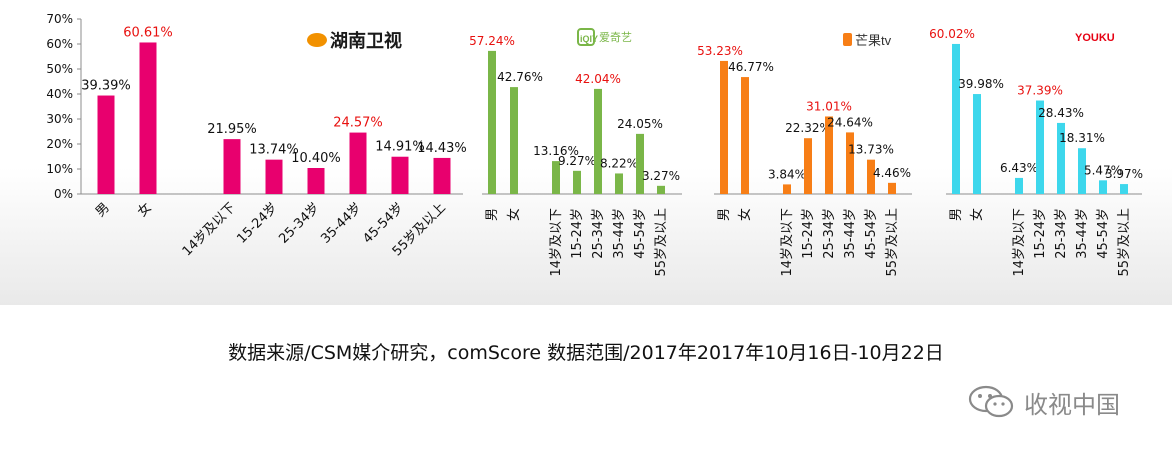 Image resolution: width=1172 pixels, height=452 pixels. I want to click on data-label-2-7: 4.46%, so click(892, 173).